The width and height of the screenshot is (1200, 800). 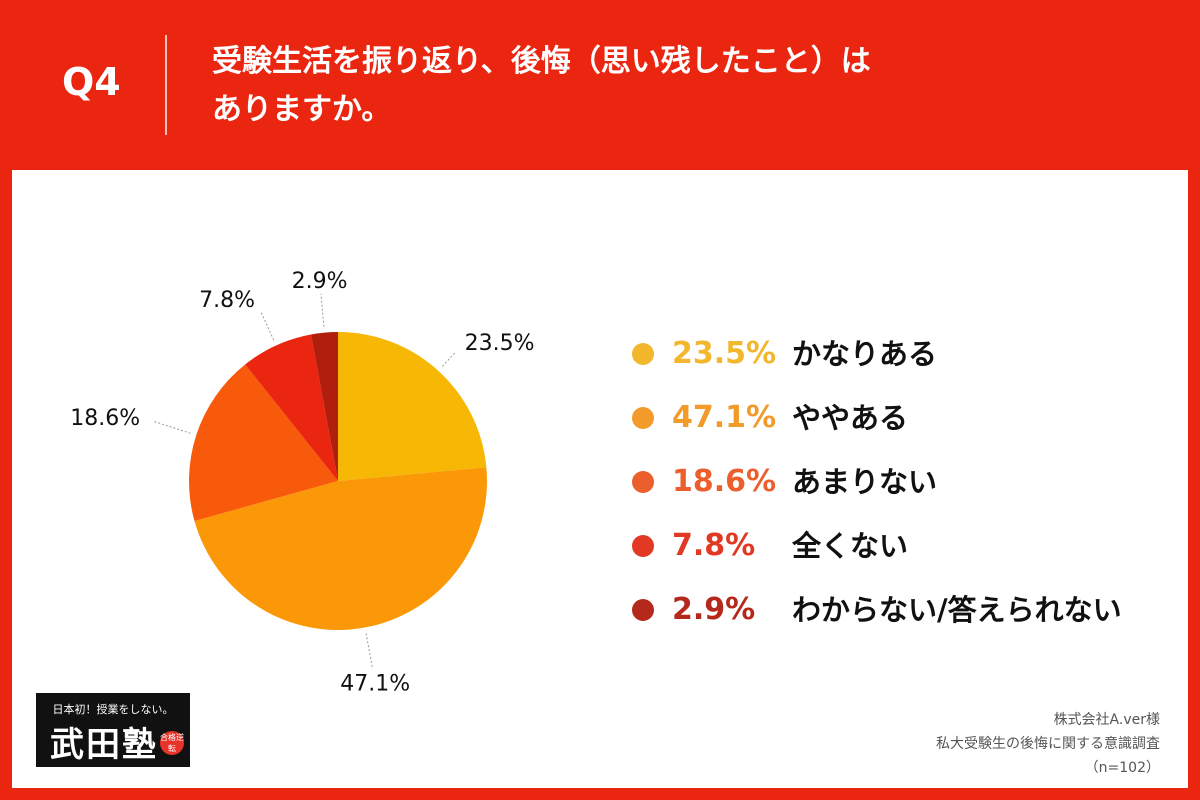 I want to click on question-line-1: 受験生活を振り返り、後悔（思い残したこと）は, so click(x=541, y=61).